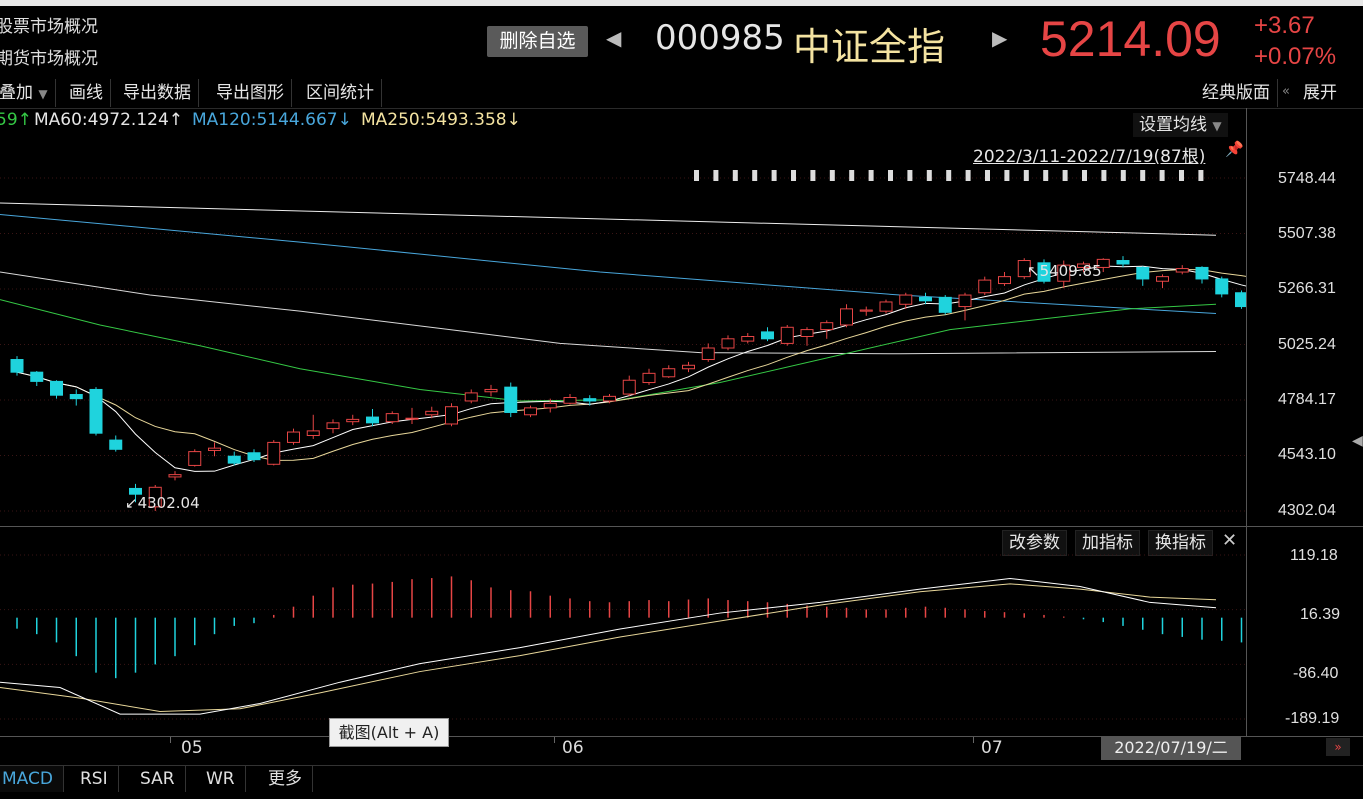 The height and width of the screenshot is (799, 1363). What do you see at coordinates (192, 748) in the screenshot?
I see `month-label: 05` at bounding box center [192, 748].